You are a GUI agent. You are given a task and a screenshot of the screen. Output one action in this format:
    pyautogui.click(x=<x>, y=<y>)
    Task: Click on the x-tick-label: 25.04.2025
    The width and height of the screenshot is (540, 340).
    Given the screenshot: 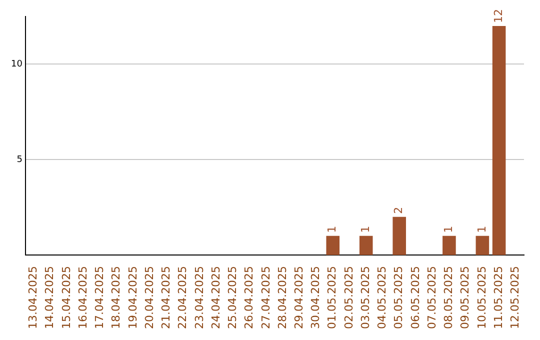 What is the action you would take?
    pyautogui.click(x=233, y=298)
    